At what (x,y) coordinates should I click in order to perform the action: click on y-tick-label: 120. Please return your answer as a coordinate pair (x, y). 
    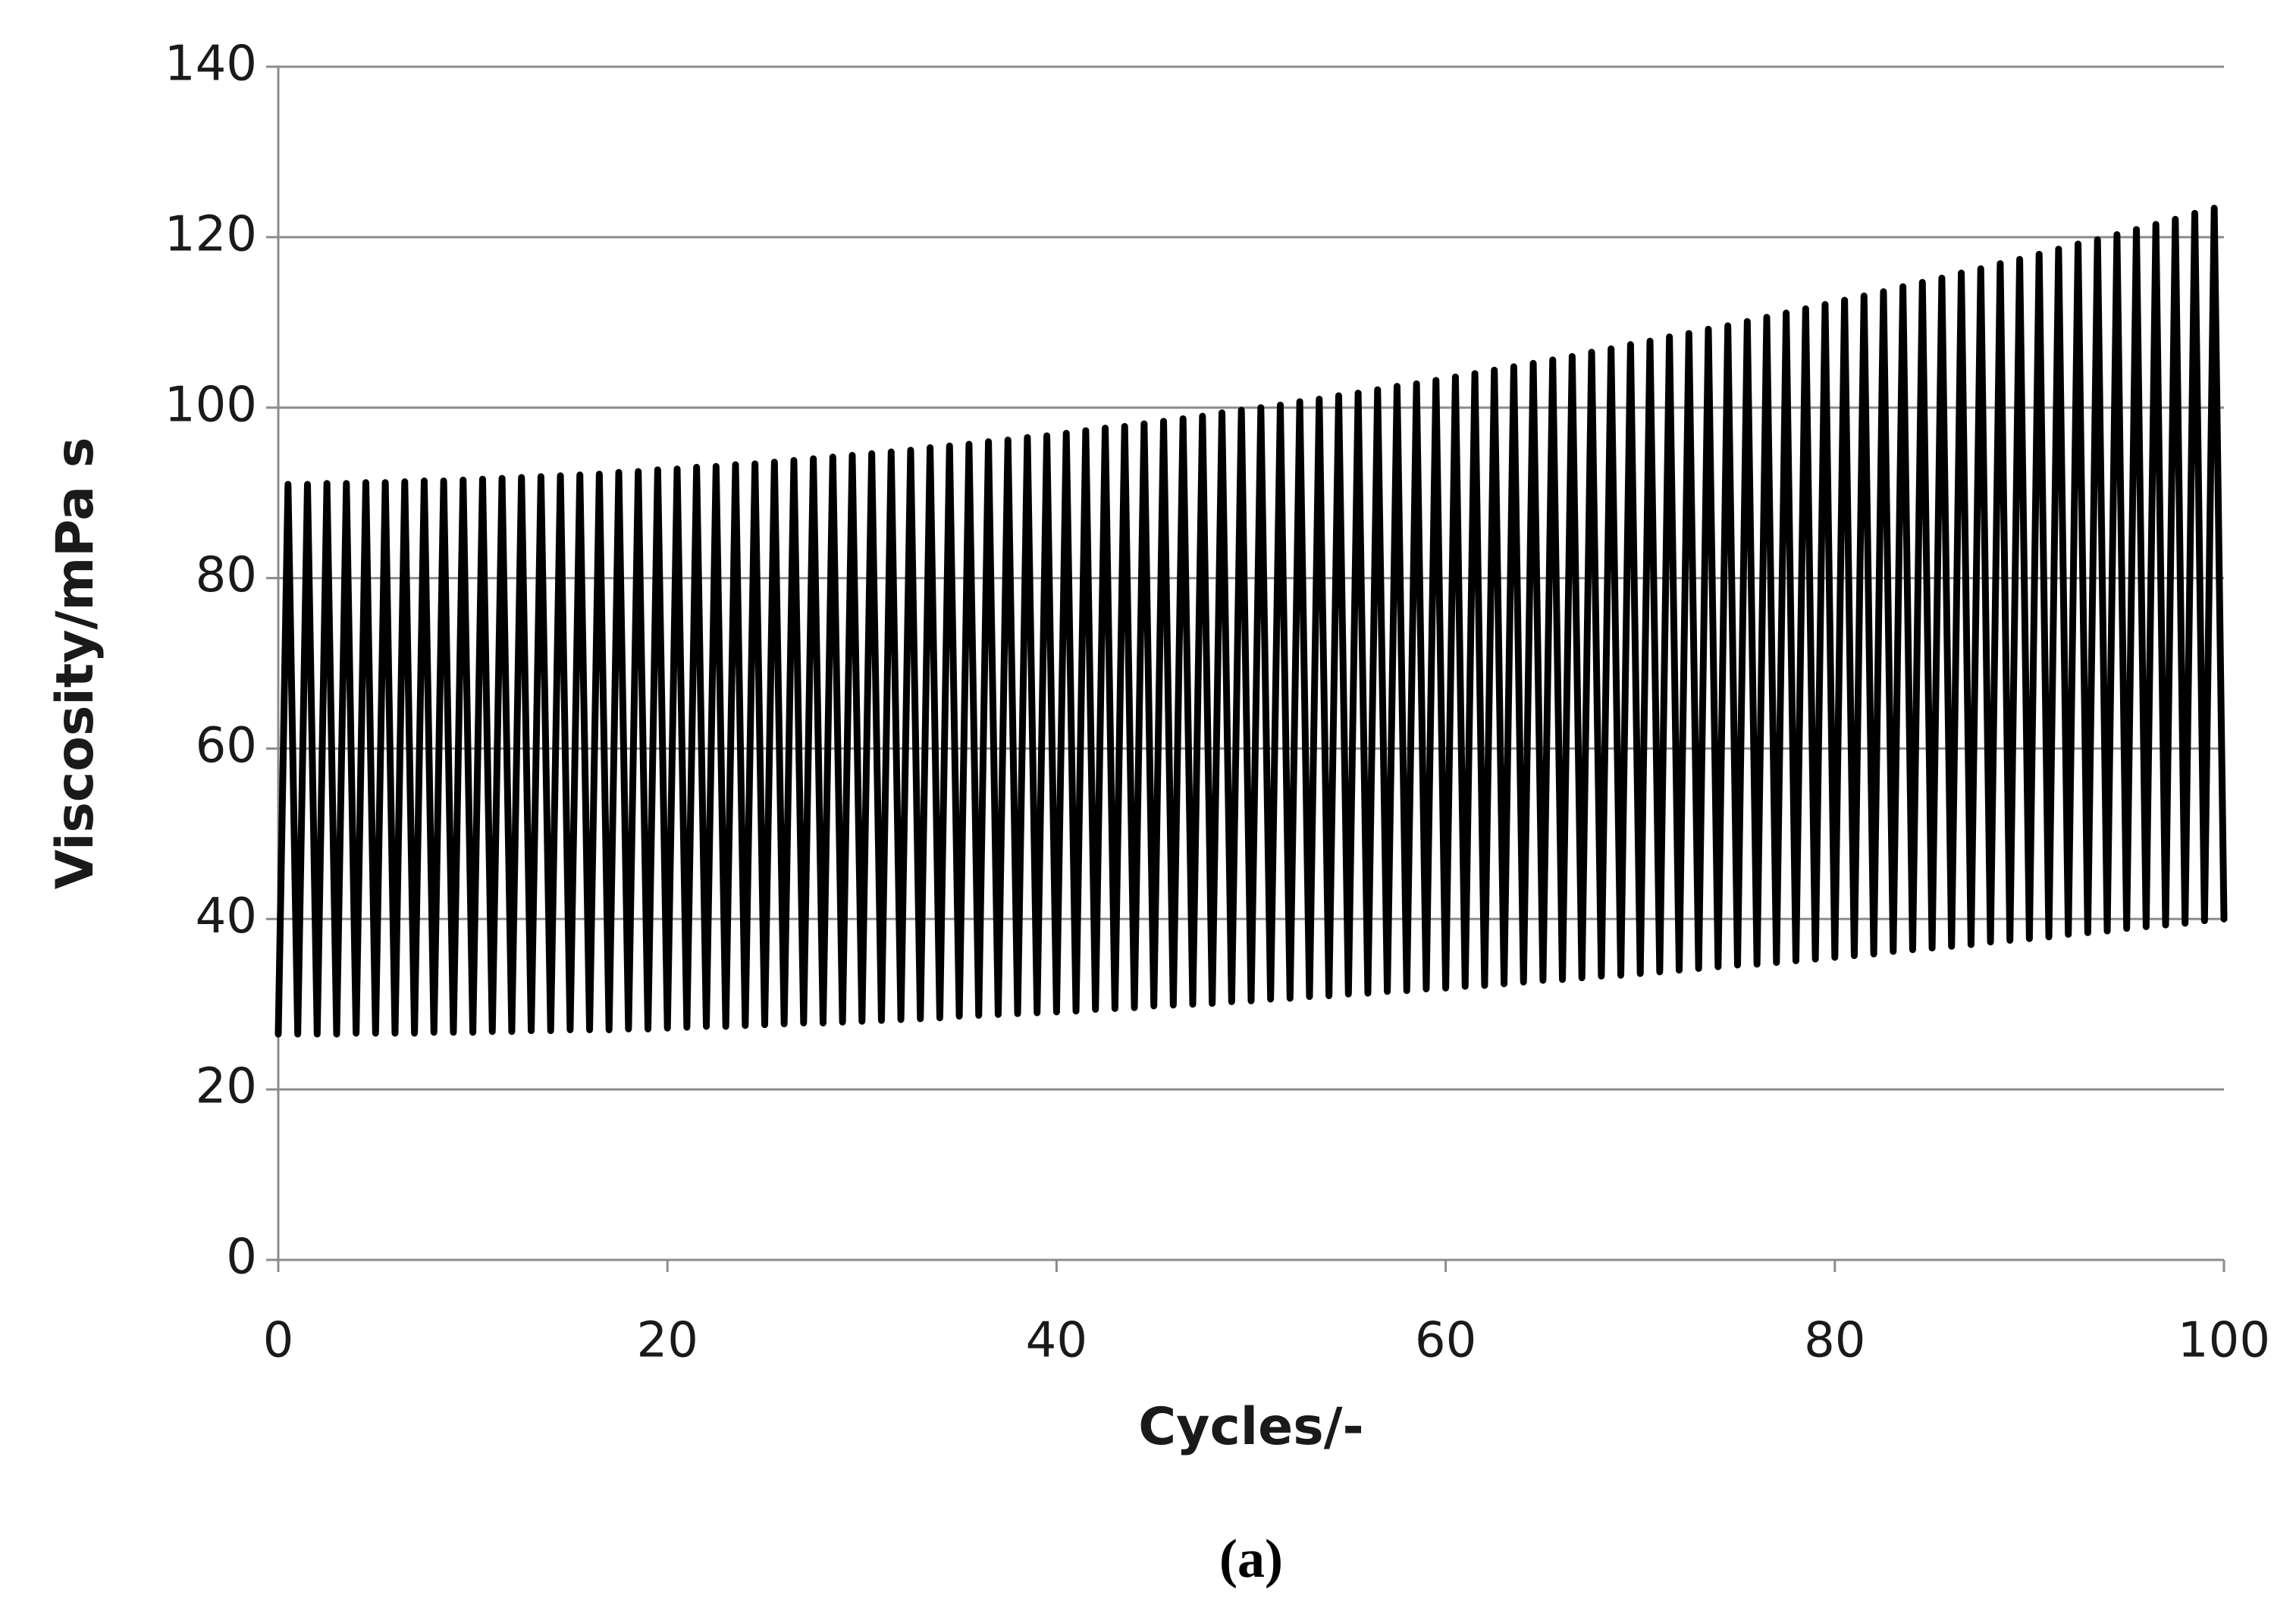
    Looking at the image, I should click on (211, 234).